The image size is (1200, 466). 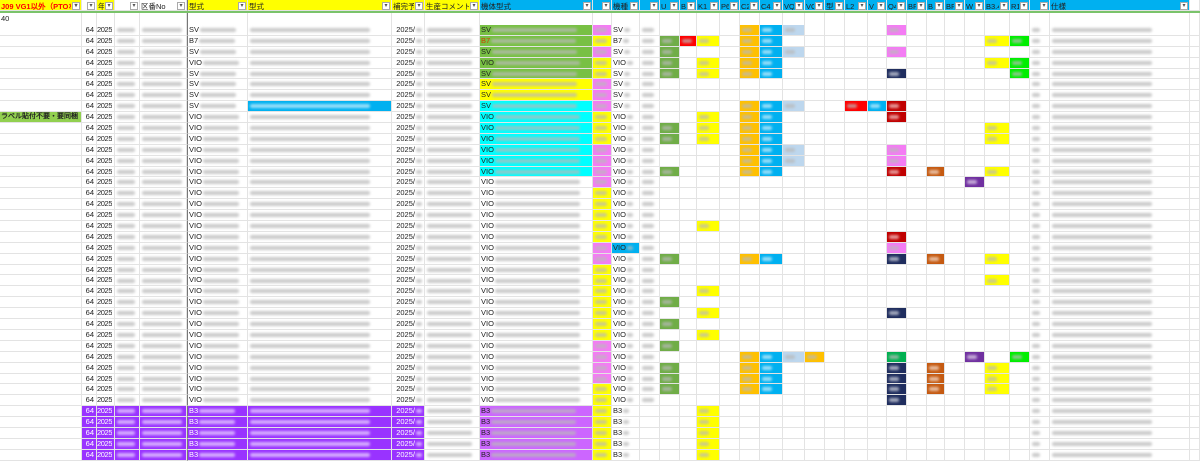 What do you see at coordinates (708, 139) in the screenshot?
I see `option-cell-k1` at bounding box center [708, 139].